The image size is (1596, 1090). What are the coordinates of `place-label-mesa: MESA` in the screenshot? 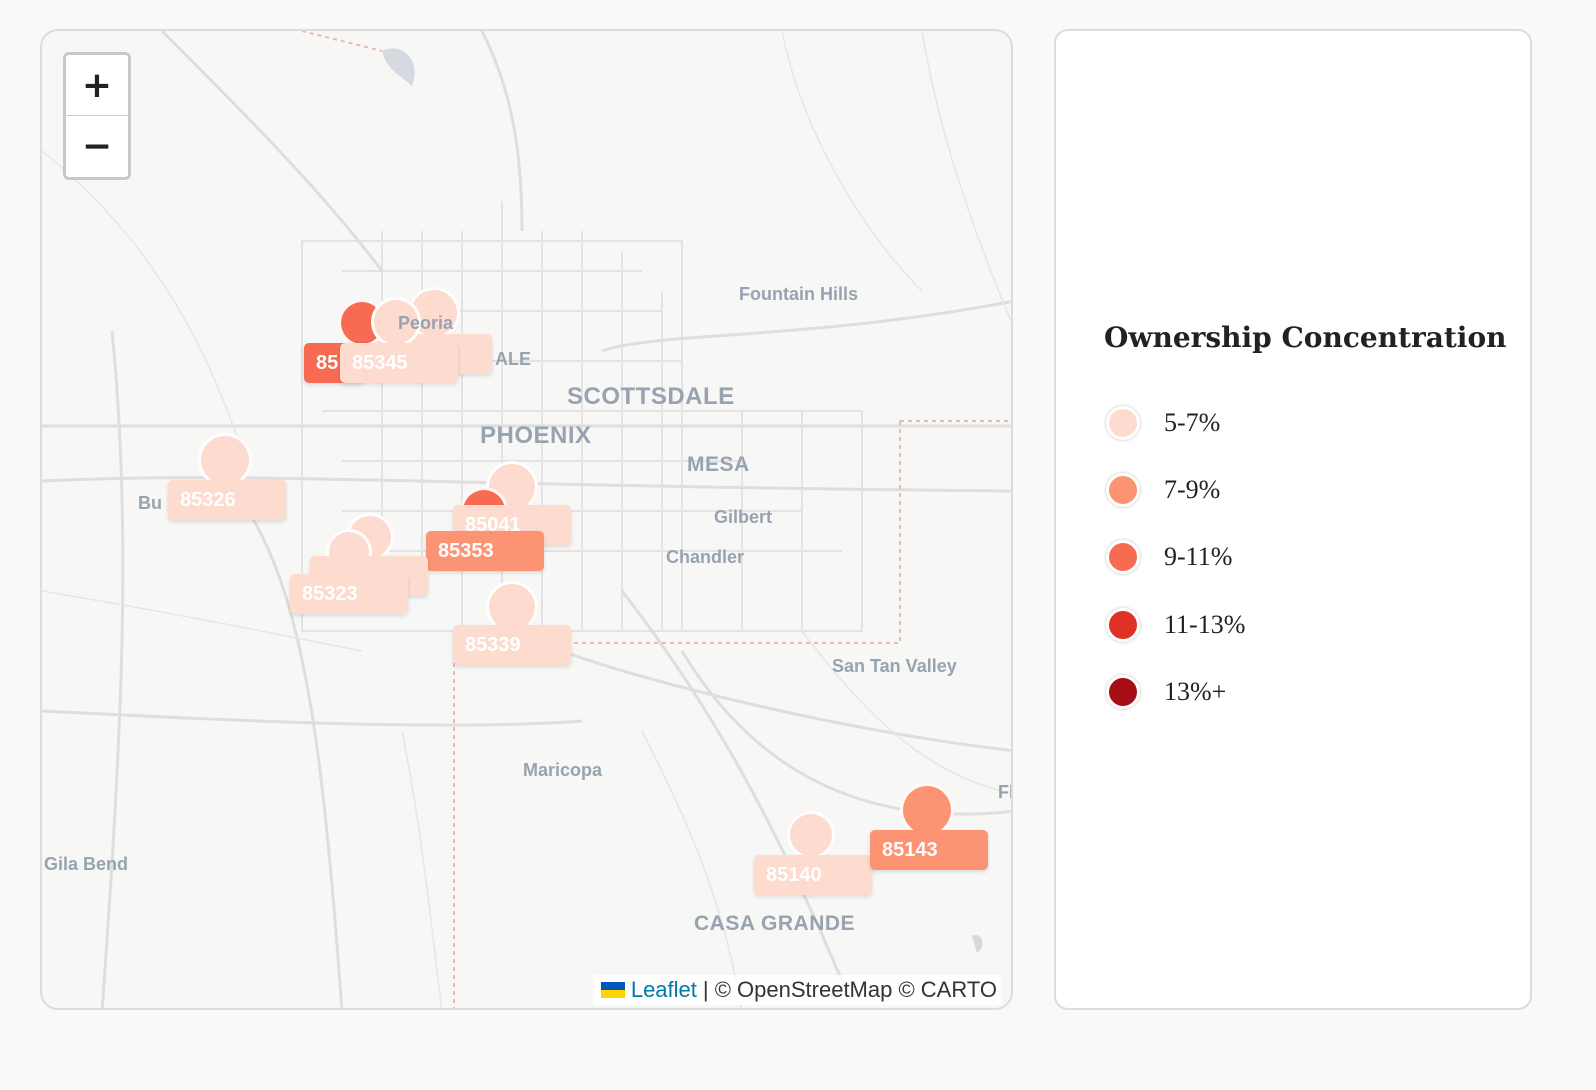 It's located at (718, 464).